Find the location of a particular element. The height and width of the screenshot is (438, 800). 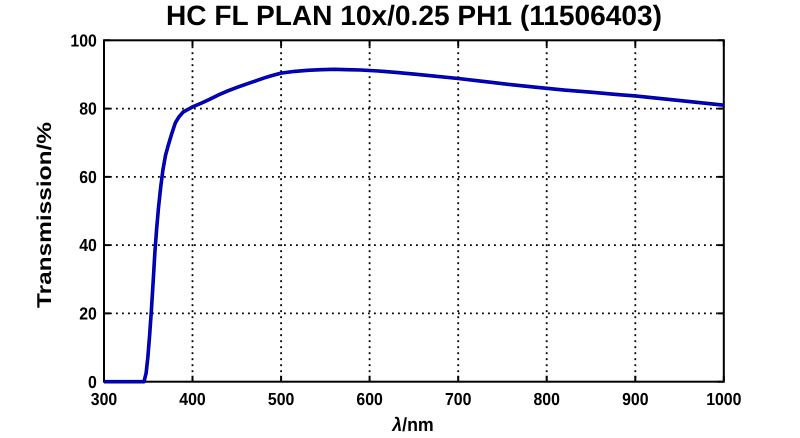

svg-text: 20 is located at coordinates (88, 314).